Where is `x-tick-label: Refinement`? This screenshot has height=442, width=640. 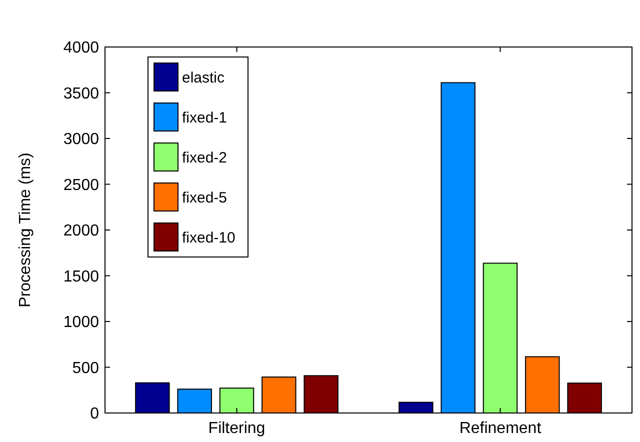 x-tick-label: Refinement is located at coordinates (500, 428).